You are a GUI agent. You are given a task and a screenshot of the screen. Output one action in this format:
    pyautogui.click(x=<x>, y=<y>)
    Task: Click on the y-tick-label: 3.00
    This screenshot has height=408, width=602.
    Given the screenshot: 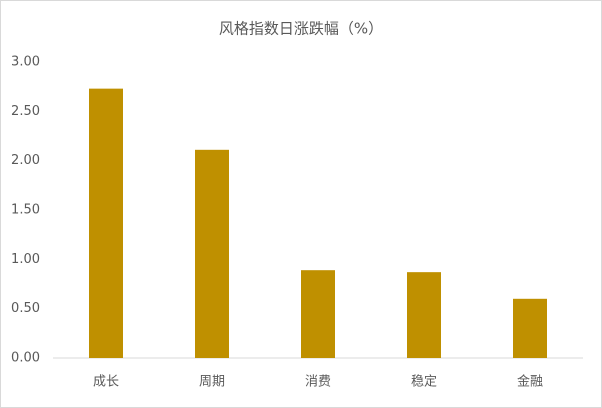 What is the action you would take?
    pyautogui.click(x=25, y=62)
    